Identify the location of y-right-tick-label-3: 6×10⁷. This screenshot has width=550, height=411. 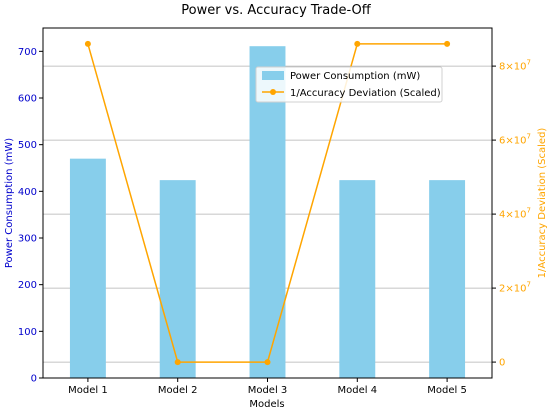
(515, 140).